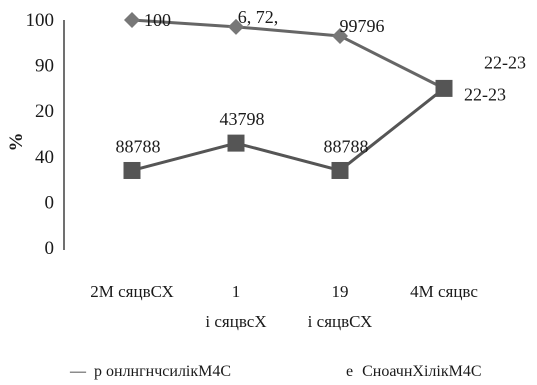 This screenshot has height=385, width=537. Describe the element at coordinates (40, 134) in the screenshot. I see `y-tick-labels: 100 90 20 40 0 0` at that location.